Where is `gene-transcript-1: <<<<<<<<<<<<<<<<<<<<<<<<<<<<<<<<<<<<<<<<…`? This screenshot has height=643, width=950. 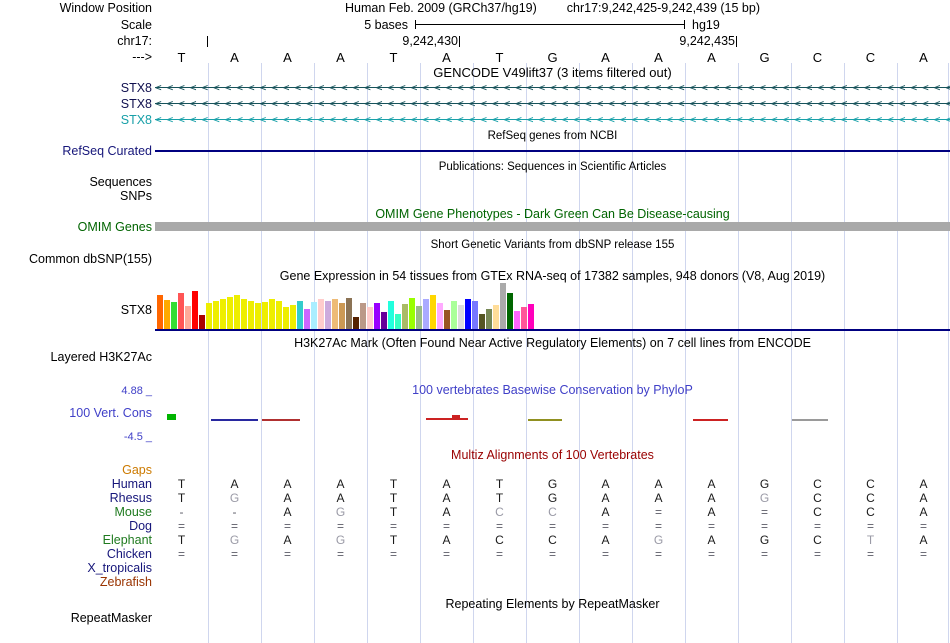 gene-transcript-1: <<<<<<<<<<<<<<<<<<<<<<<<<<<<<<<<<<<<<<<<… is located at coordinates (552, 88).